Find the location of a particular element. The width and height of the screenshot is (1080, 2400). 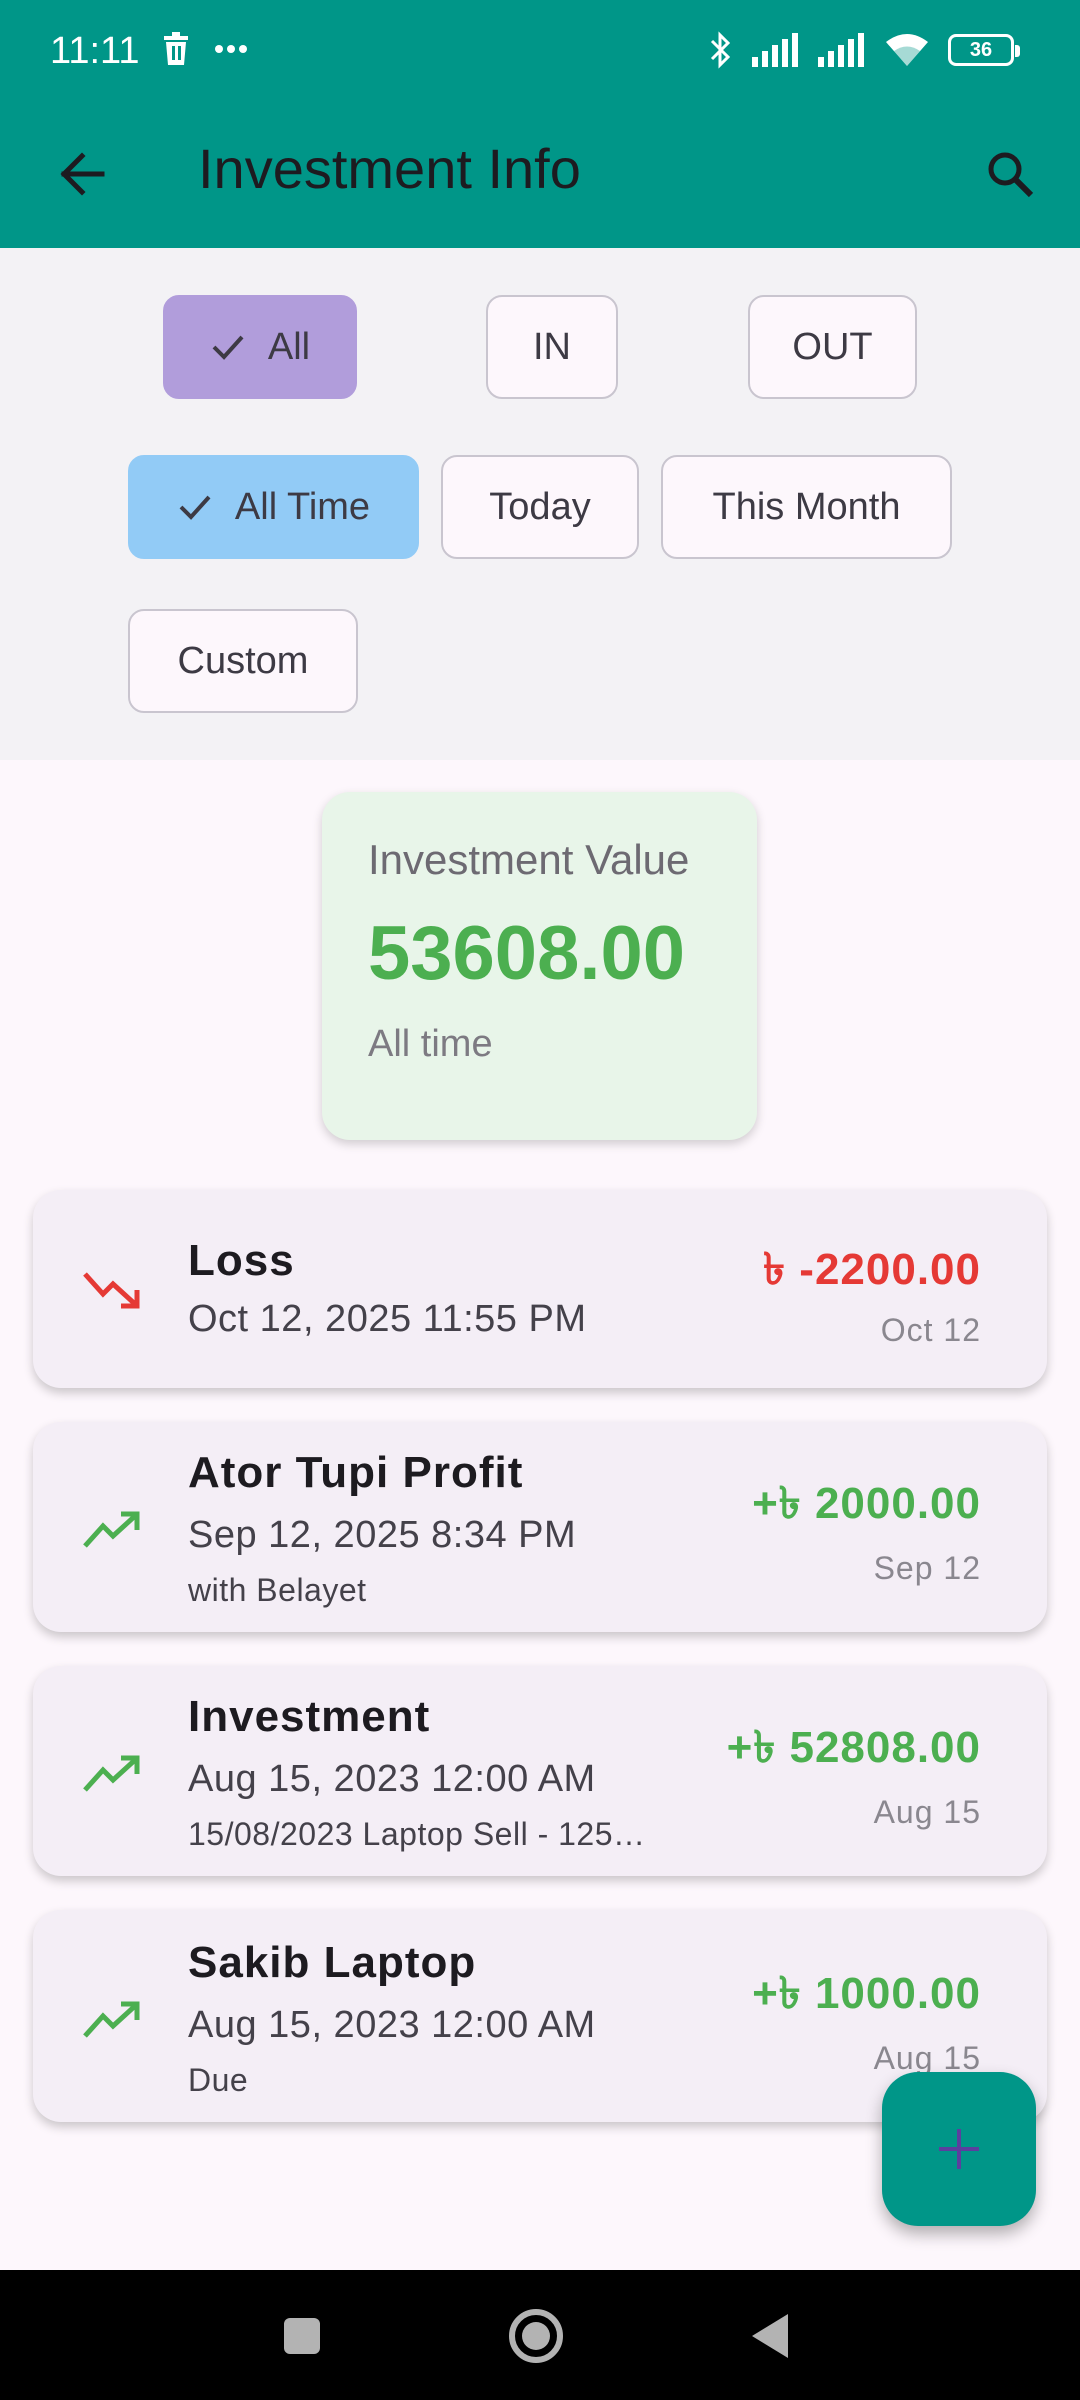

filter-chip-in: IN is located at coordinates (552, 347).